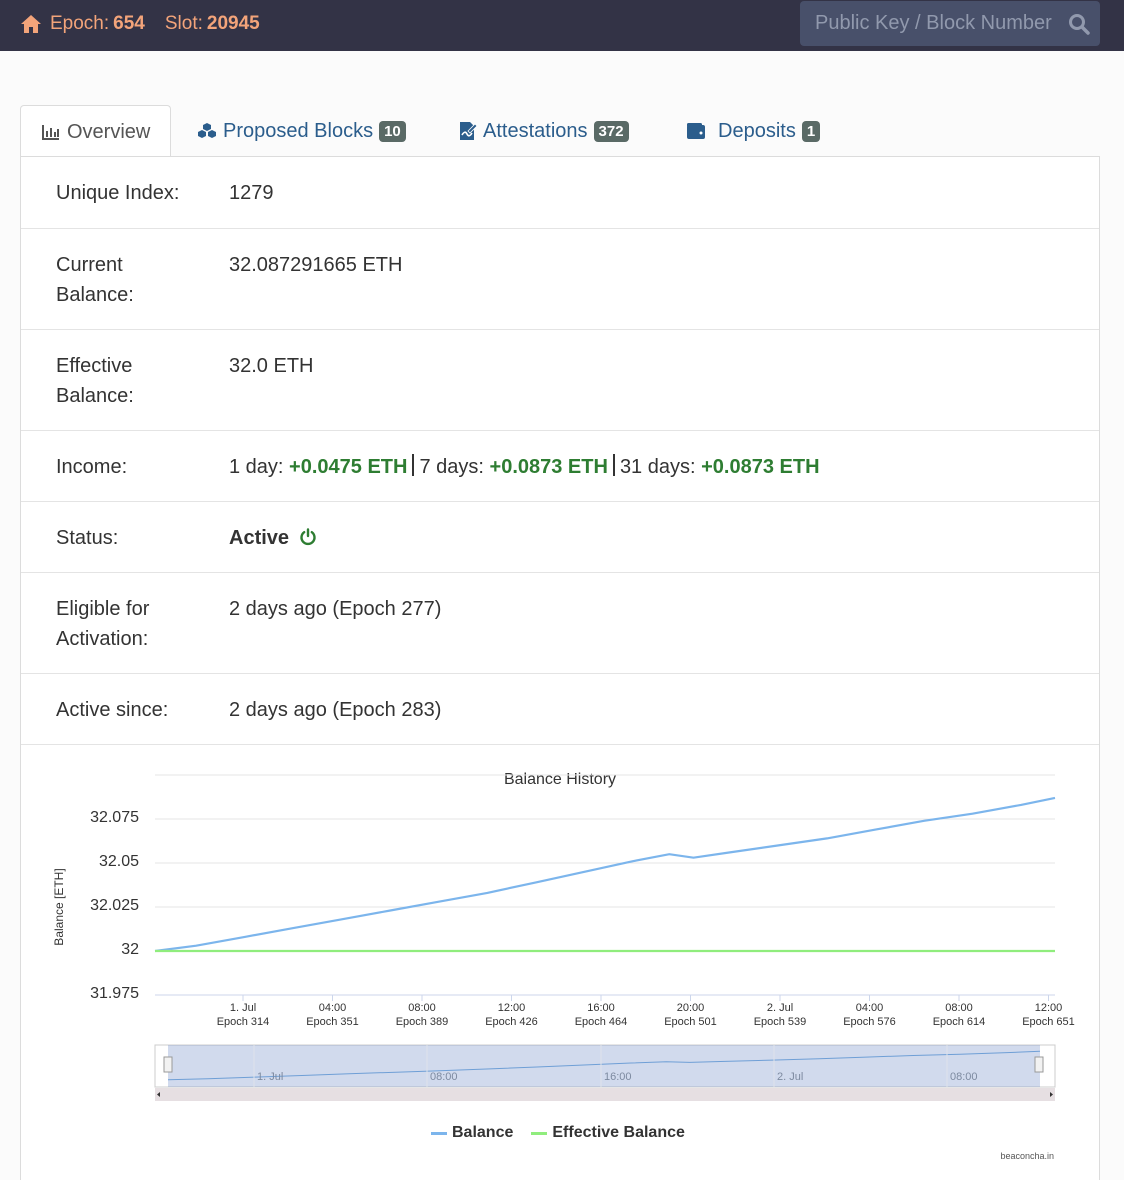  I want to click on unique-index-value: 1279, so click(251, 193).